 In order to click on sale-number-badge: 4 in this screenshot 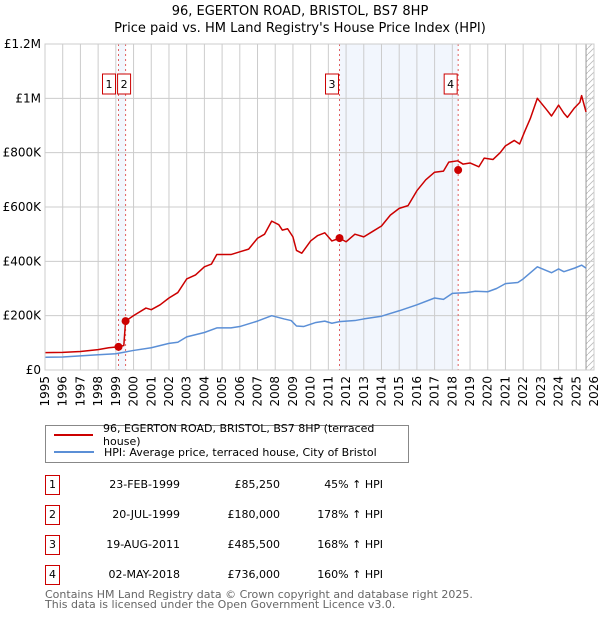, I will do `click(52, 575)`.